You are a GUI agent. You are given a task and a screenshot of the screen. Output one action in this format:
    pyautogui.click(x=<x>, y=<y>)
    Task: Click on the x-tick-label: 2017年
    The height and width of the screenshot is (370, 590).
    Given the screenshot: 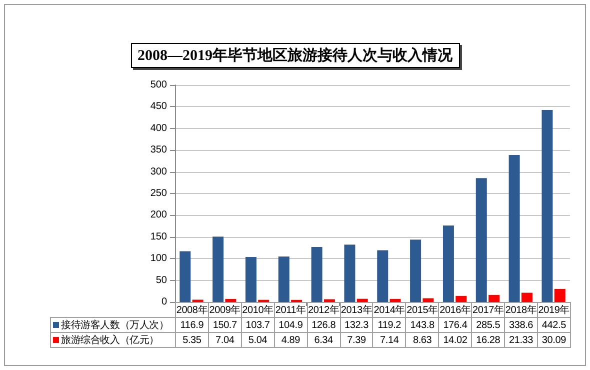 What is the action you would take?
    pyautogui.click(x=488, y=310)
    